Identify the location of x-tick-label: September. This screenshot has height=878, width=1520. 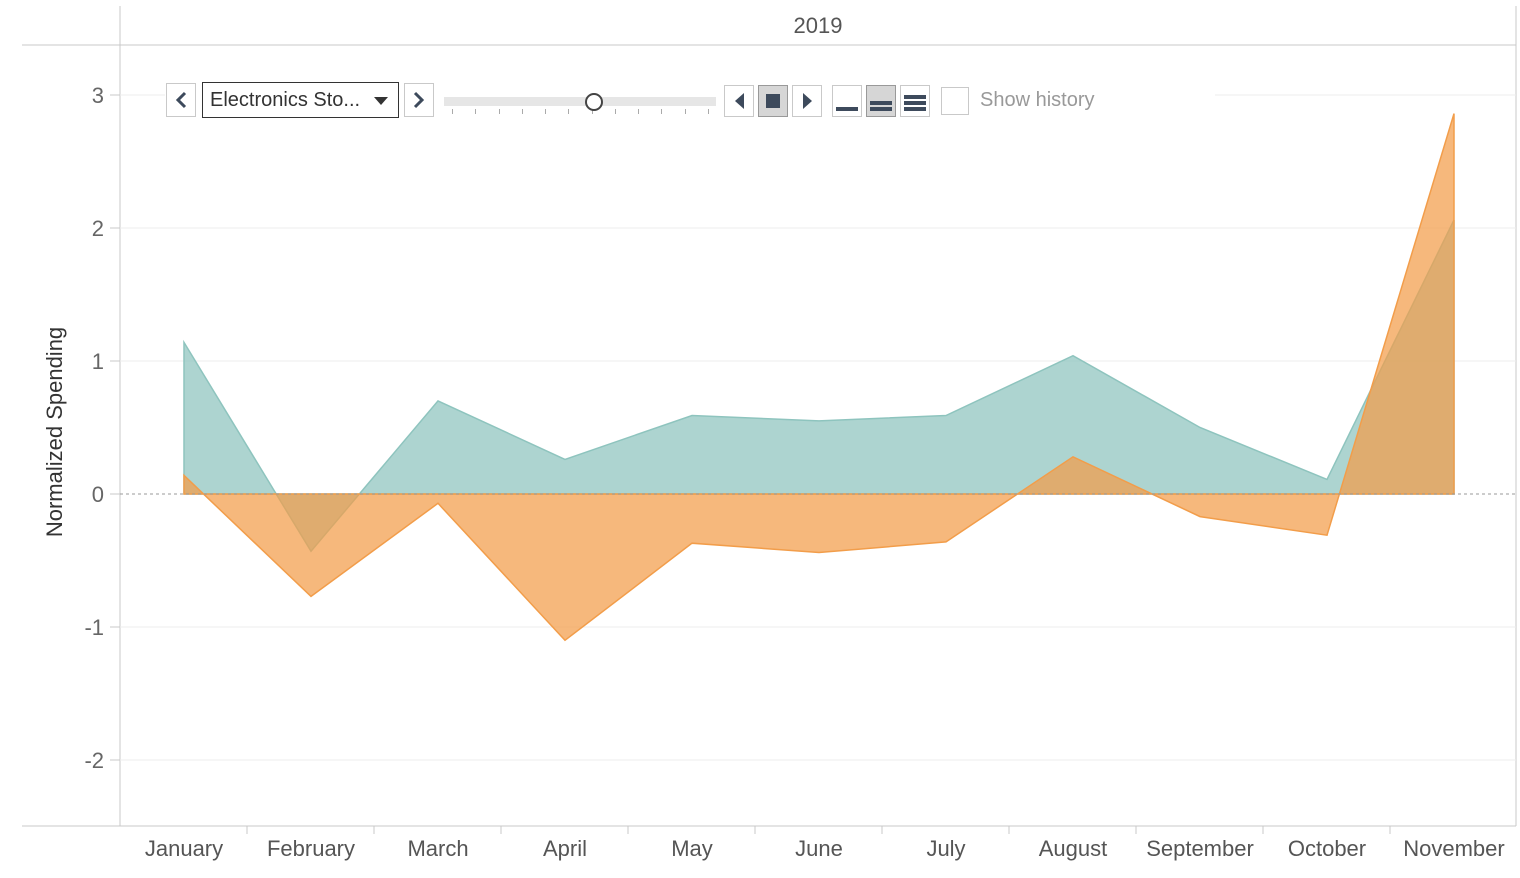
(1200, 848).